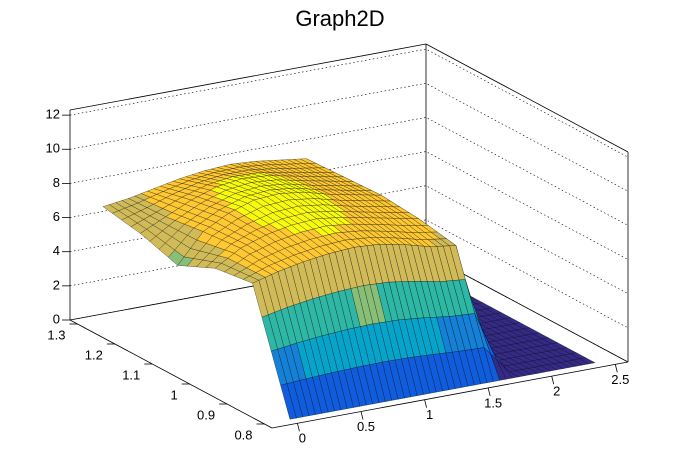  What do you see at coordinates (366, 426) in the screenshot?
I see `x-tick-label: 0.5` at bounding box center [366, 426].